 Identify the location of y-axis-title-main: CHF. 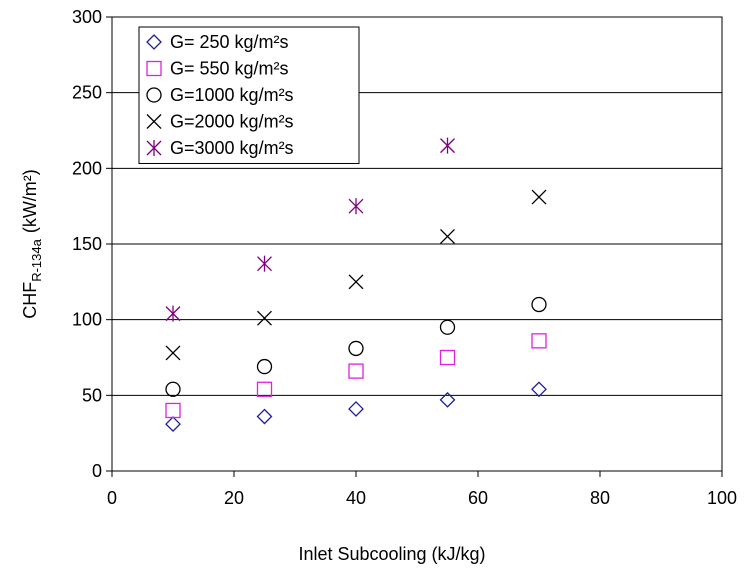
(30, 300).